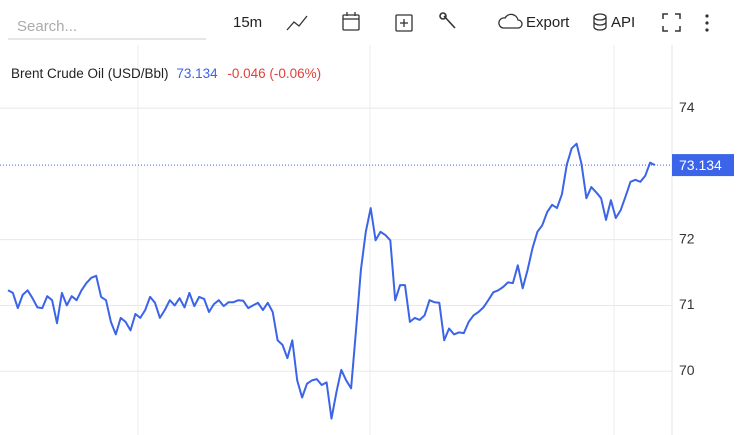 This screenshot has width=740, height=435. I want to click on last-price-label: 73.134, so click(700, 165).